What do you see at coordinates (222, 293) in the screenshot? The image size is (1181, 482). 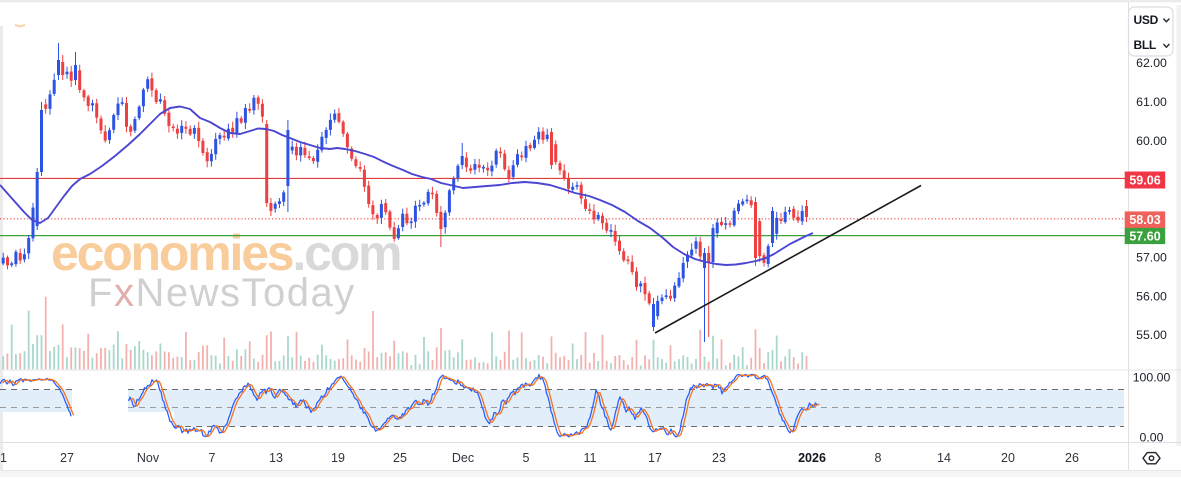 I see `svg-text: FxNewsToday` at bounding box center [222, 293].